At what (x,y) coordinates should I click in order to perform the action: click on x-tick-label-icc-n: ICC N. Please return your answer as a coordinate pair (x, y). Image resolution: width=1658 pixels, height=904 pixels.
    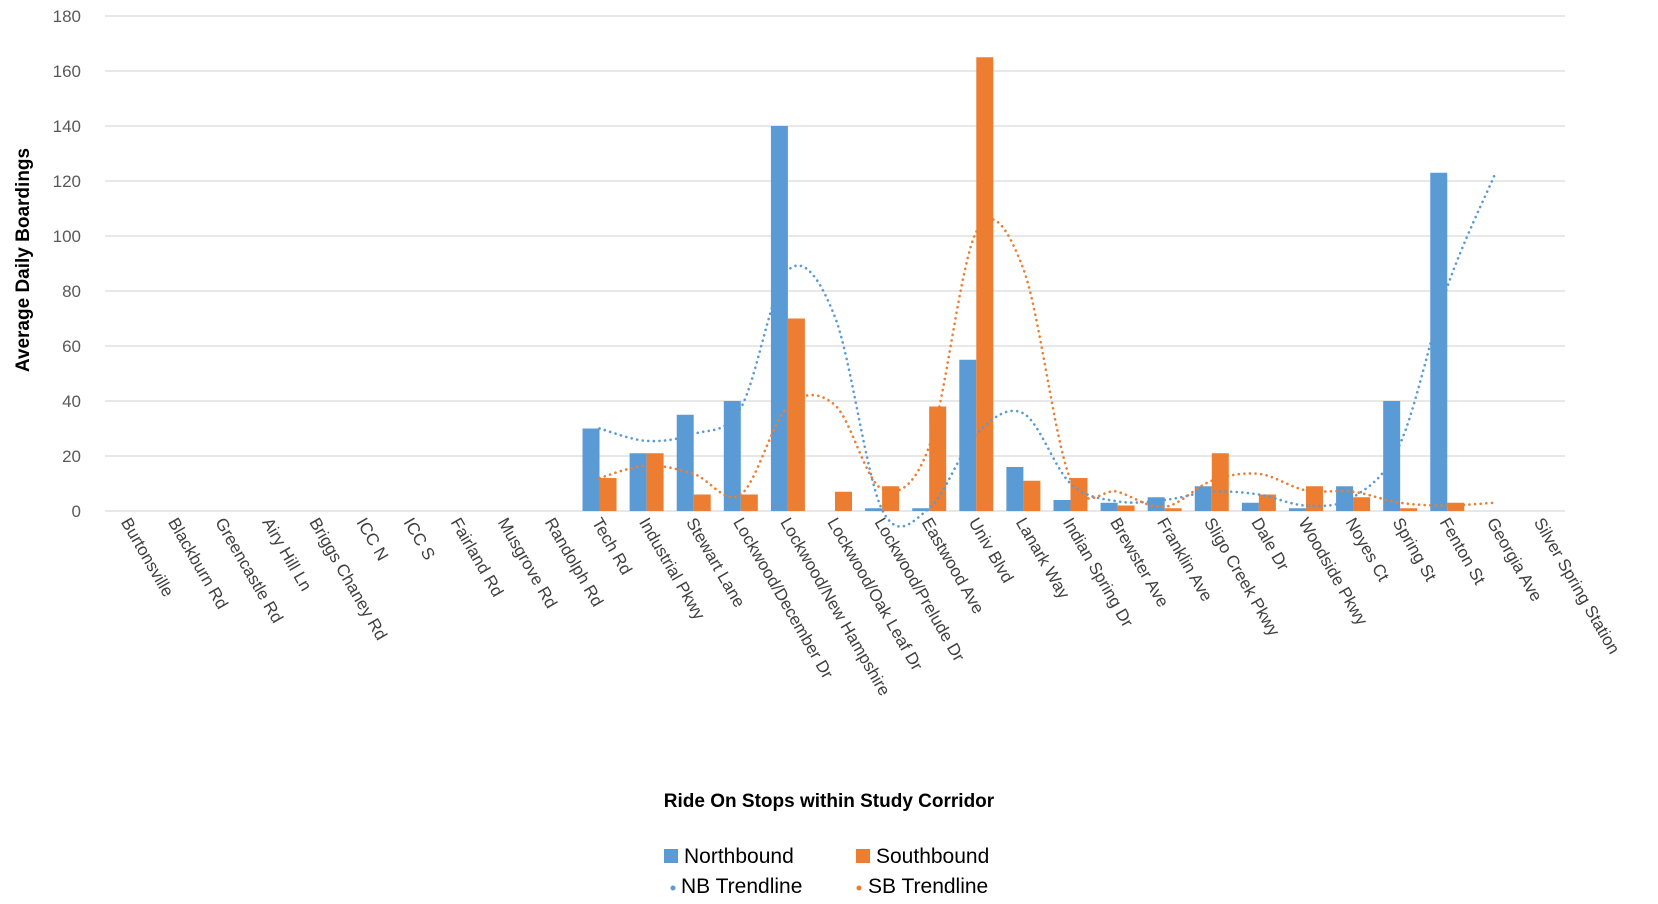
    Looking at the image, I should click on (373, 540).